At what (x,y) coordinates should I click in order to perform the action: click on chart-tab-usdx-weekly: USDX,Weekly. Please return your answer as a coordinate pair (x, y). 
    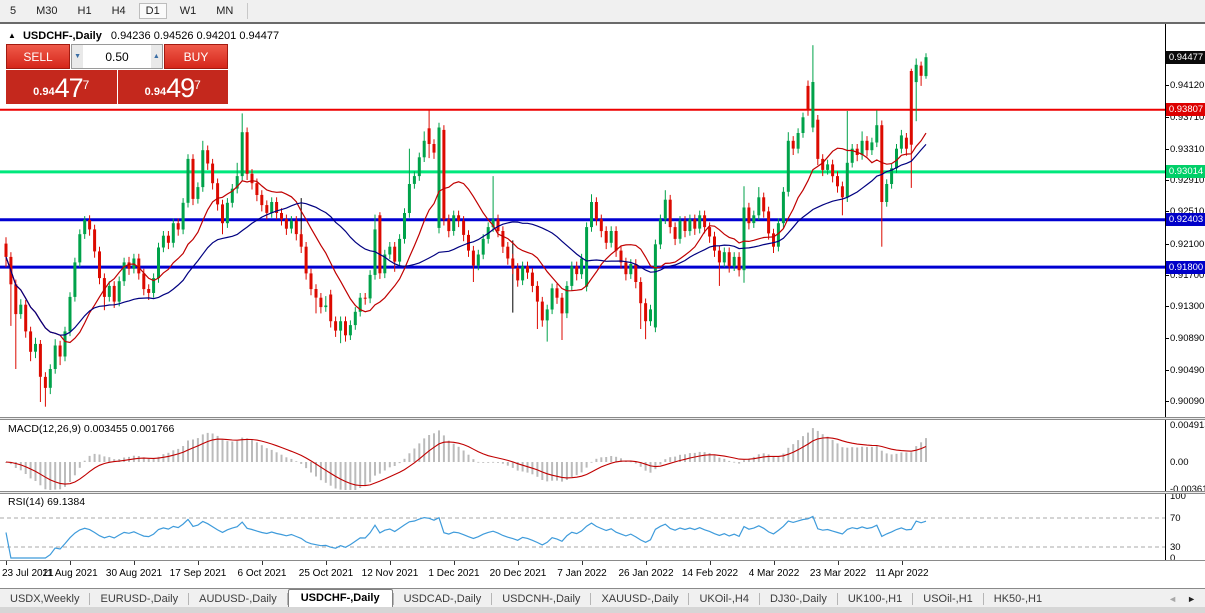
    Looking at the image, I should click on (45, 599).